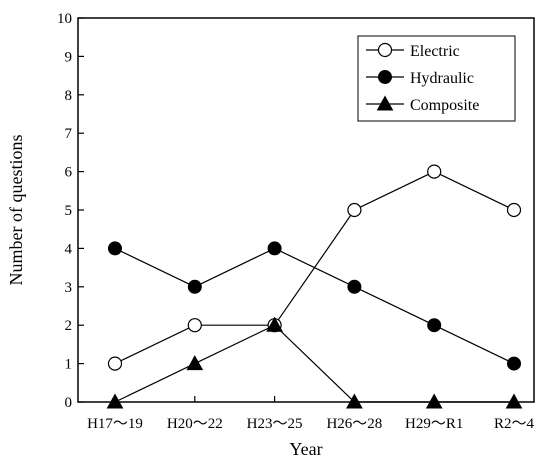 The image size is (555, 464). What do you see at coordinates (305, 449) in the screenshot?
I see `x-axis-label: Year` at bounding box center [305, 449].